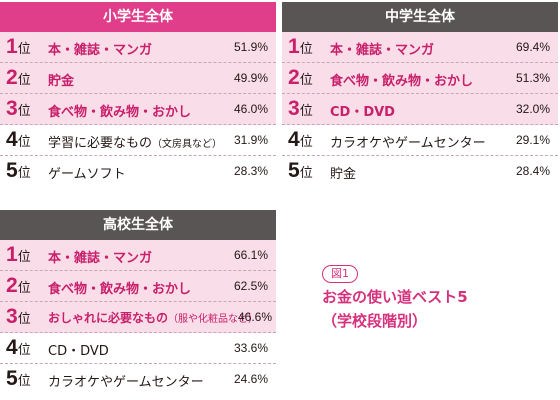  What do you see at coordinates (420, 109) in the screenshot?
I see `ranking-row: 3位 CD・DVD 32.0%` at bounding box center [420, 109].